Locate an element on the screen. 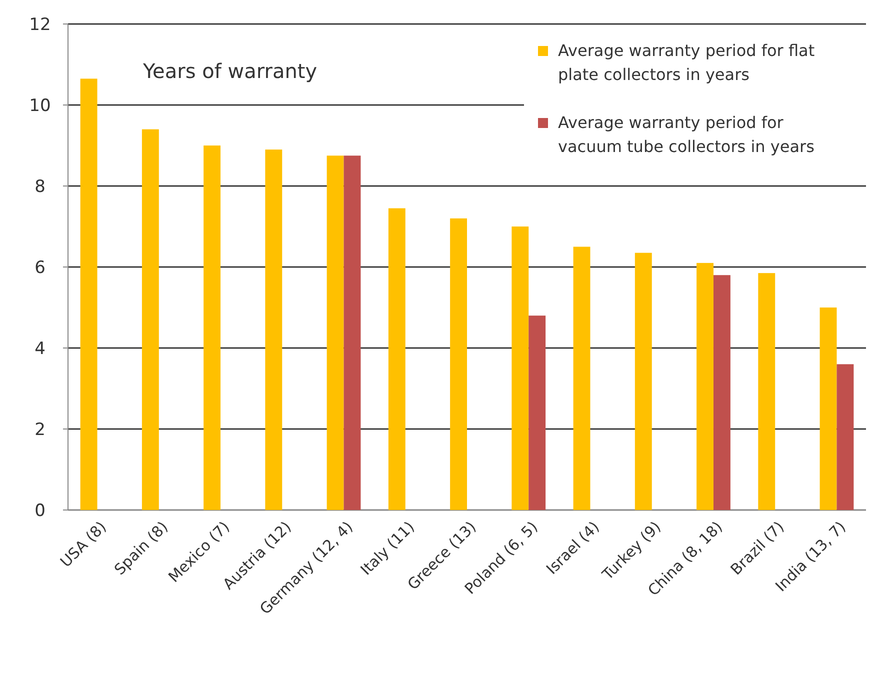 The width and height of the screenshot is (878, 679). y-tick-label: 12 is located at coordinates (40, 24).